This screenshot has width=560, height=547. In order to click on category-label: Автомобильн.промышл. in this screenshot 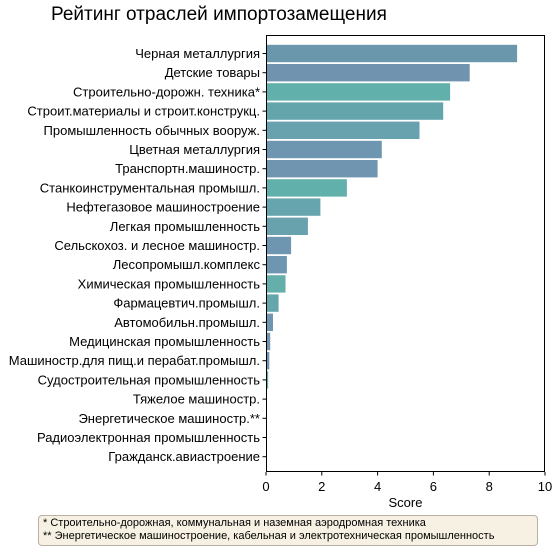, I will do `click(187, 322)`.